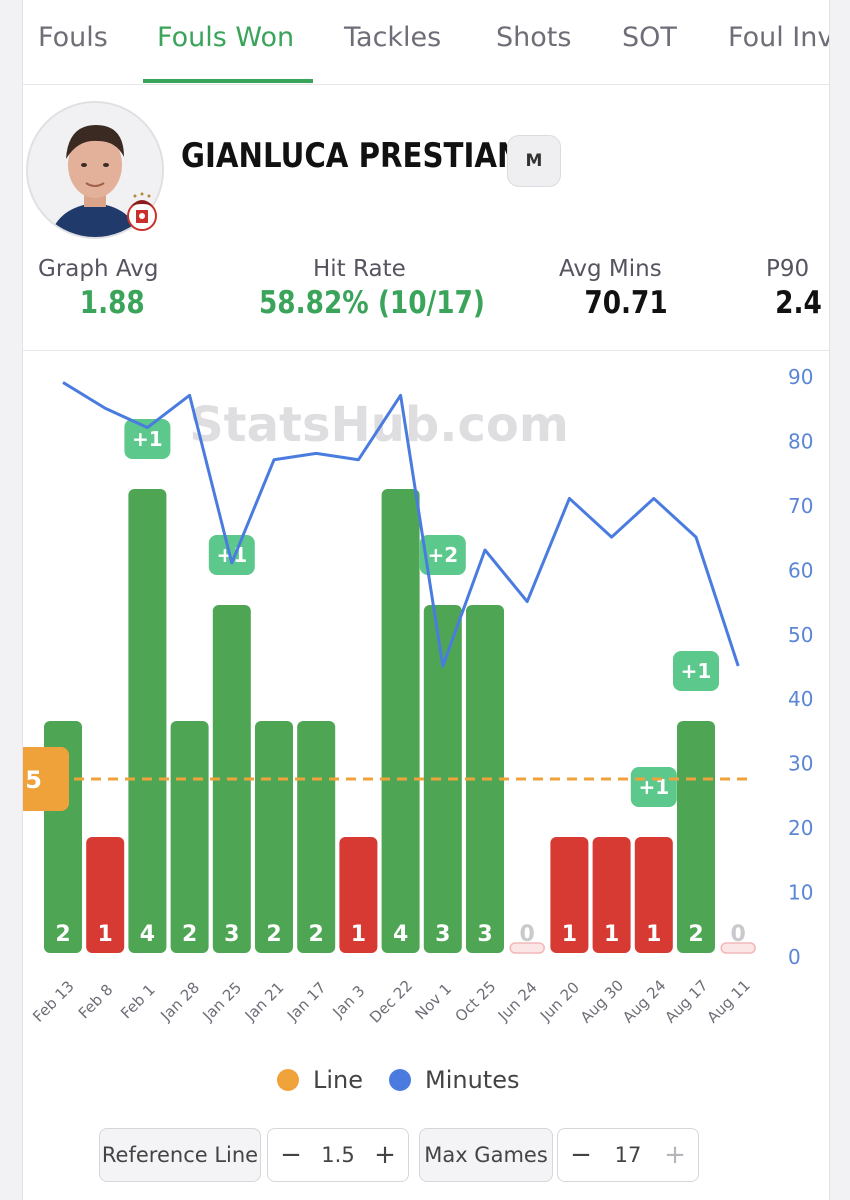 The height and width of the screenshot is (1200, 850). I want to click on y-tick-label: 80, so click(800, 441).